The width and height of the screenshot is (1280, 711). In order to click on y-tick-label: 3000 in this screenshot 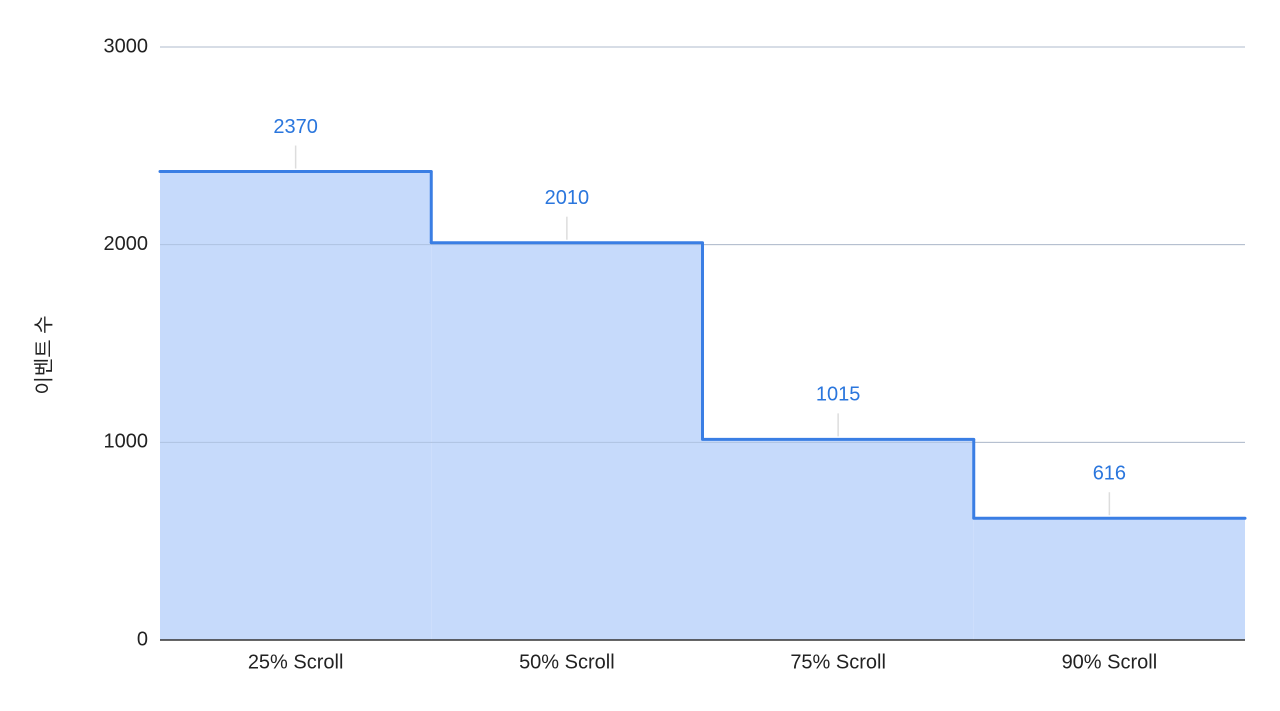, I will do `click(126, 46)`.